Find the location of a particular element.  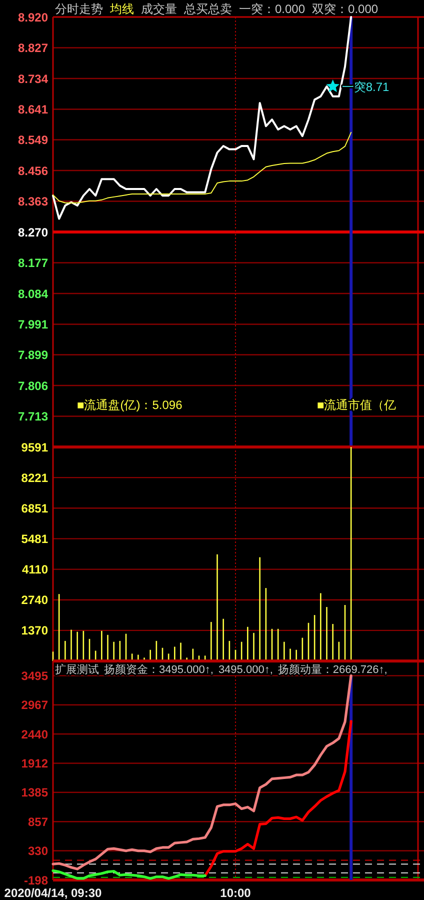

y-tick-label: 8.270 is located at coordinates (33, 232).